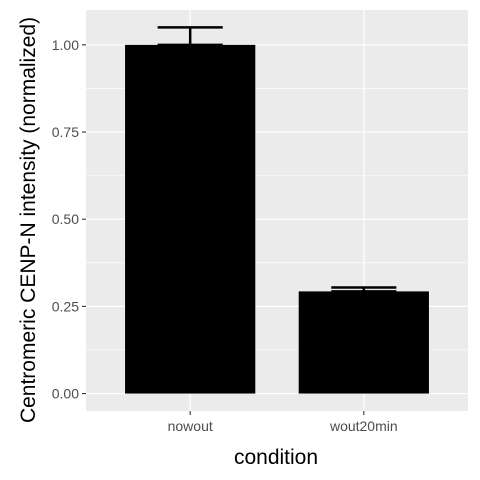 The image size is (480, 480). Describe the element at coordinates (65, 45) in the screenshot. I see `y-tick-label: 1.00` at that location.